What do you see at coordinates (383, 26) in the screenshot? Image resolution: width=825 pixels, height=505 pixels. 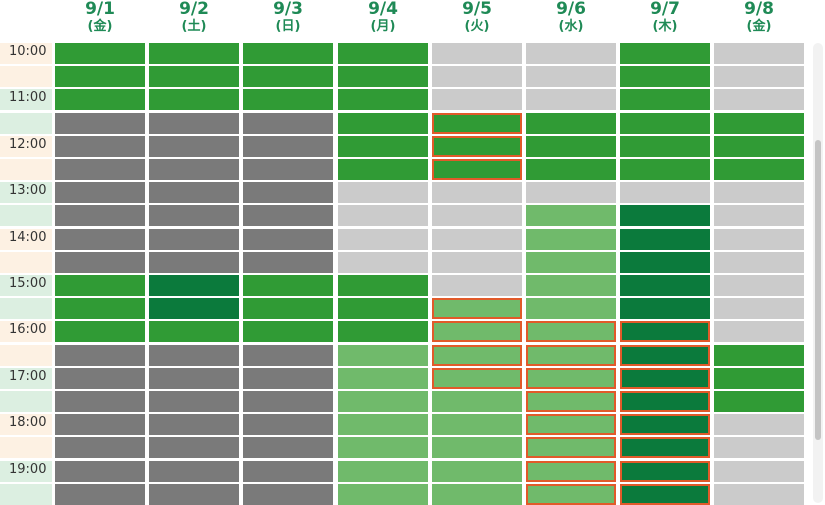 I see `day-weekday: (月)` at bounding box center [383, 26].